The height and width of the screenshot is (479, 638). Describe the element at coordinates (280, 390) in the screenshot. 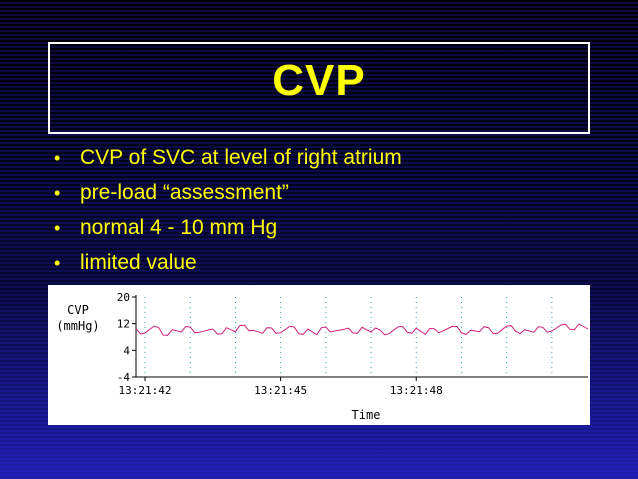

I see `x-tick-label: 13:21:45` at that location.